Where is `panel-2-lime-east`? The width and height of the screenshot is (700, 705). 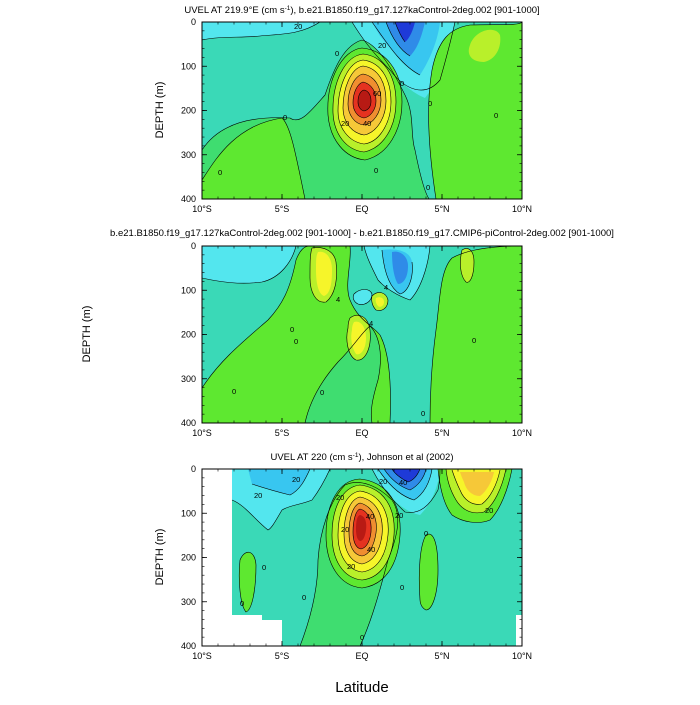 panel-2-lime-east is located at coordinates (467, 265).